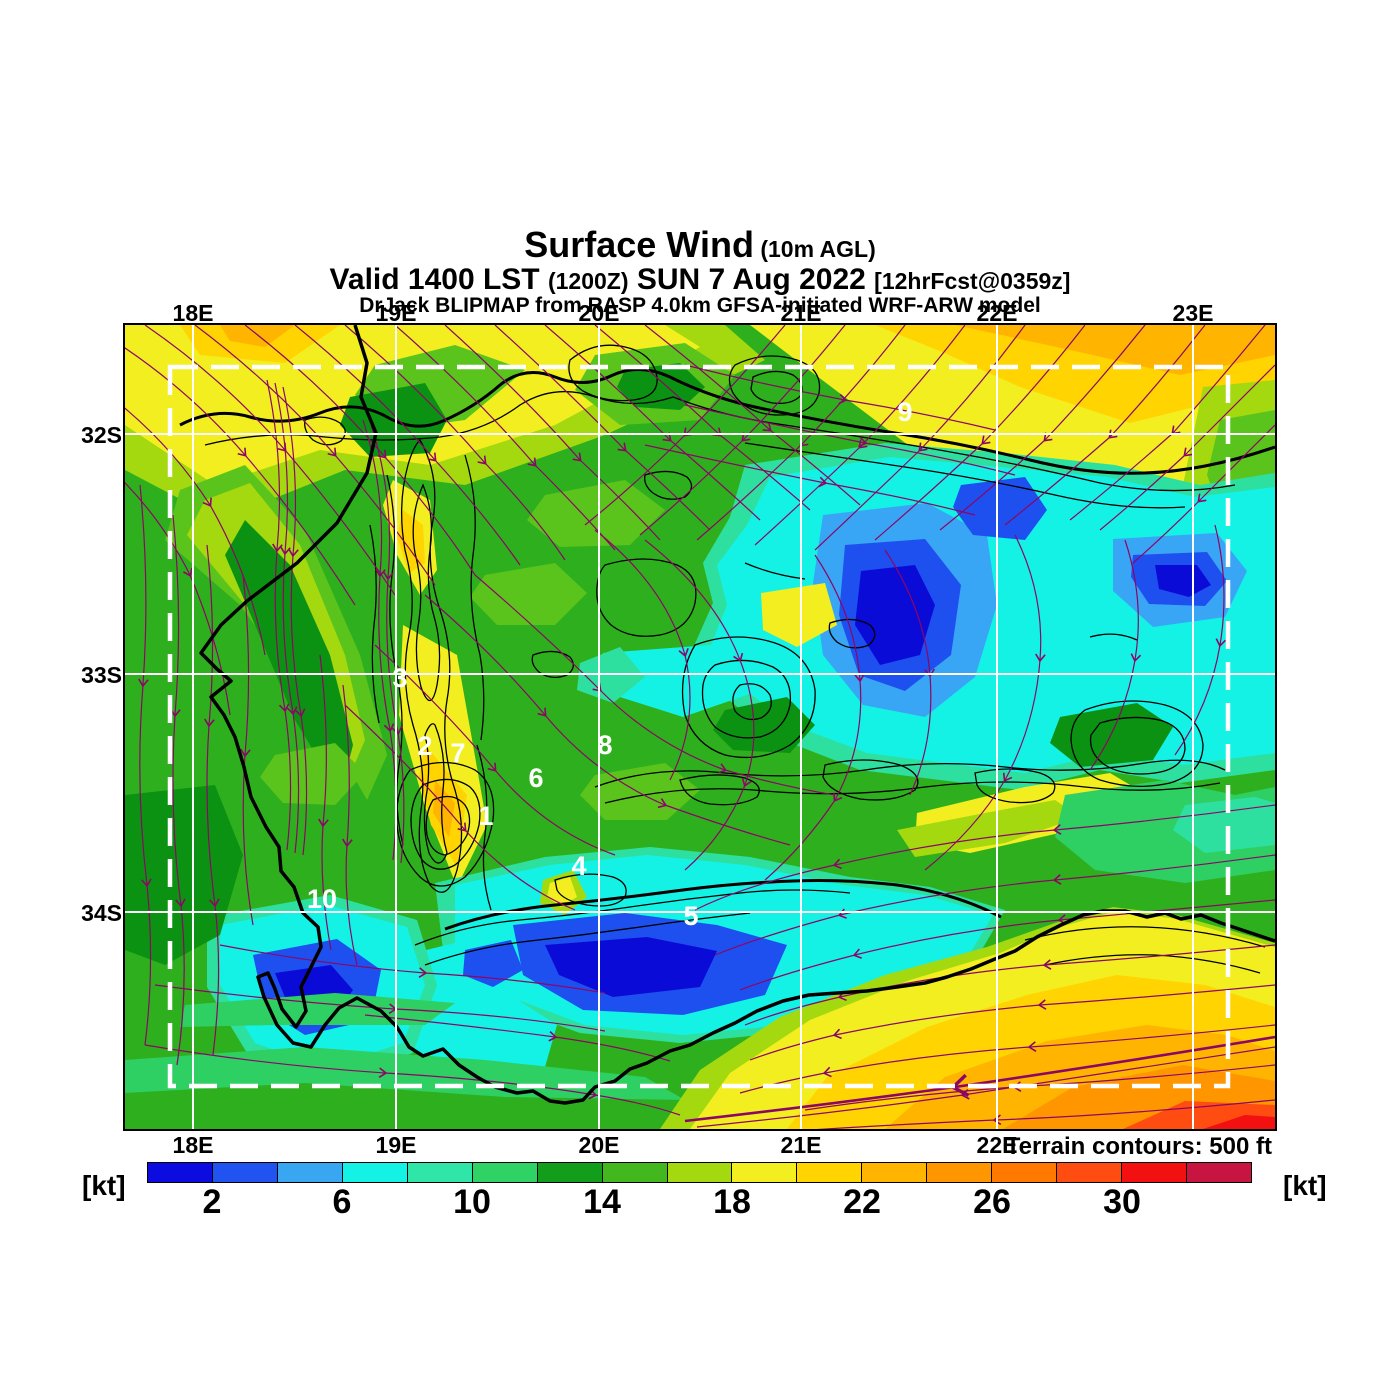 Image resolution: width=1400 pixels, height=1400 pixels. Describe the element at coordinates (396, 313) in the screenshot. I see `lon-label-top: 19E` at that location.